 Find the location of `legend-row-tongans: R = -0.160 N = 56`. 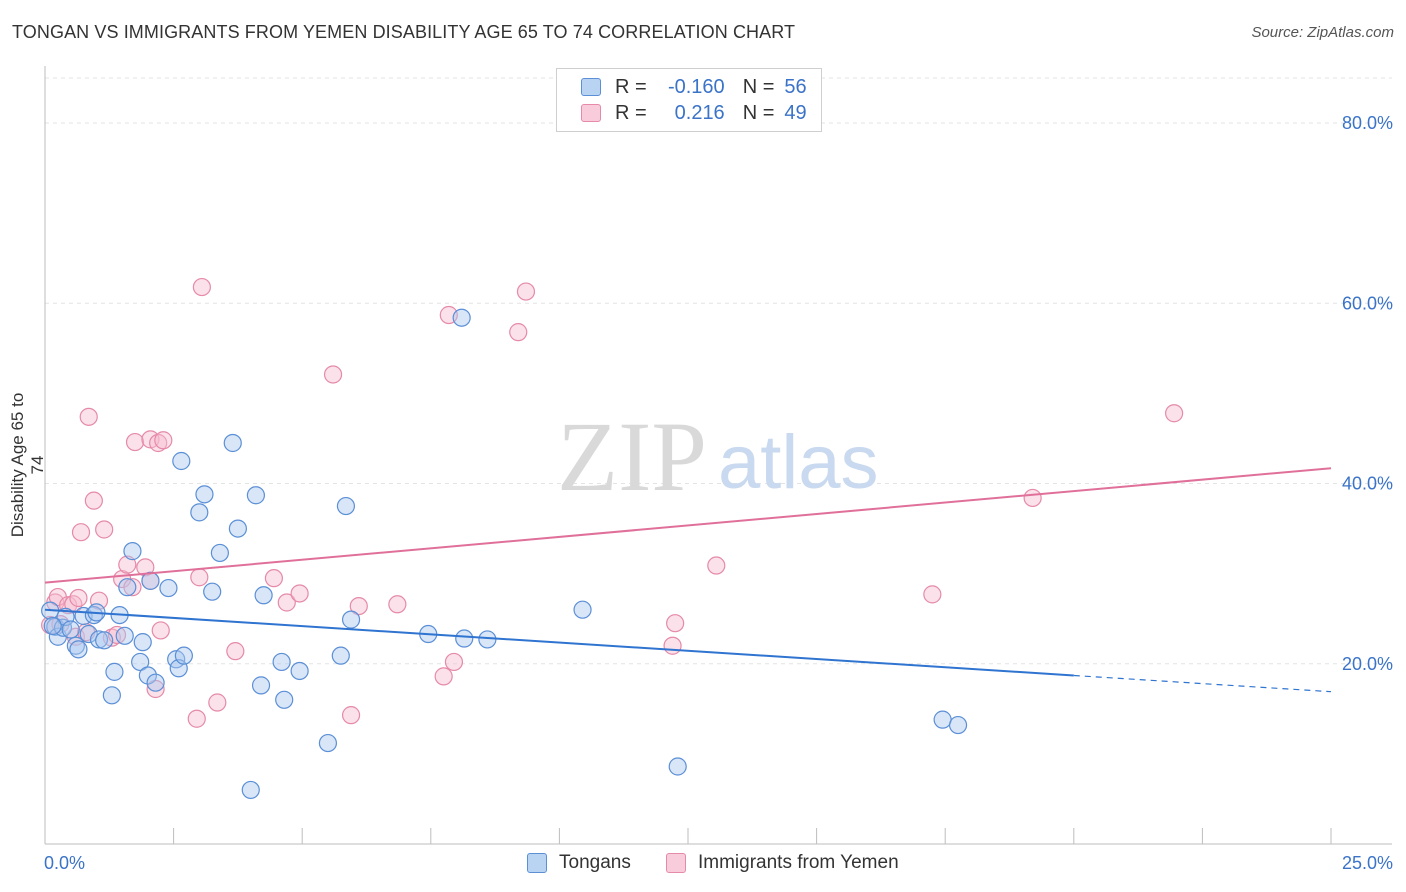

legend-row-tongans: R = -0.160 N = 56 is located at coordinates (694, 87).